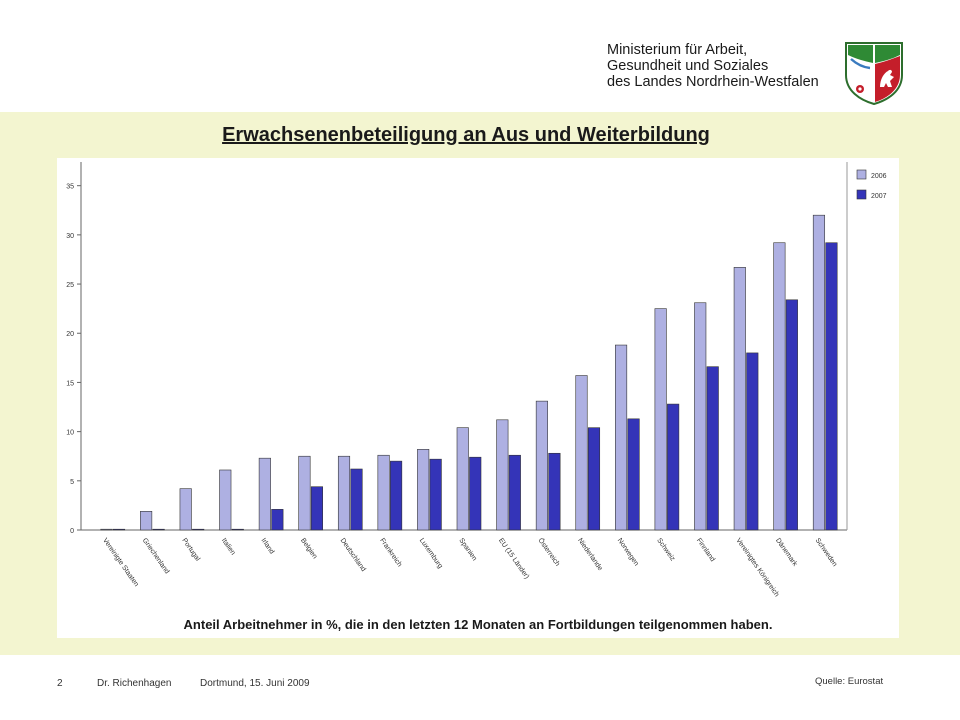 The height and width of the screenshot is (720, 960). Describe the element at coordinates (861, 194) in the screenshot. I see `legend-swatch-2007` at that location.